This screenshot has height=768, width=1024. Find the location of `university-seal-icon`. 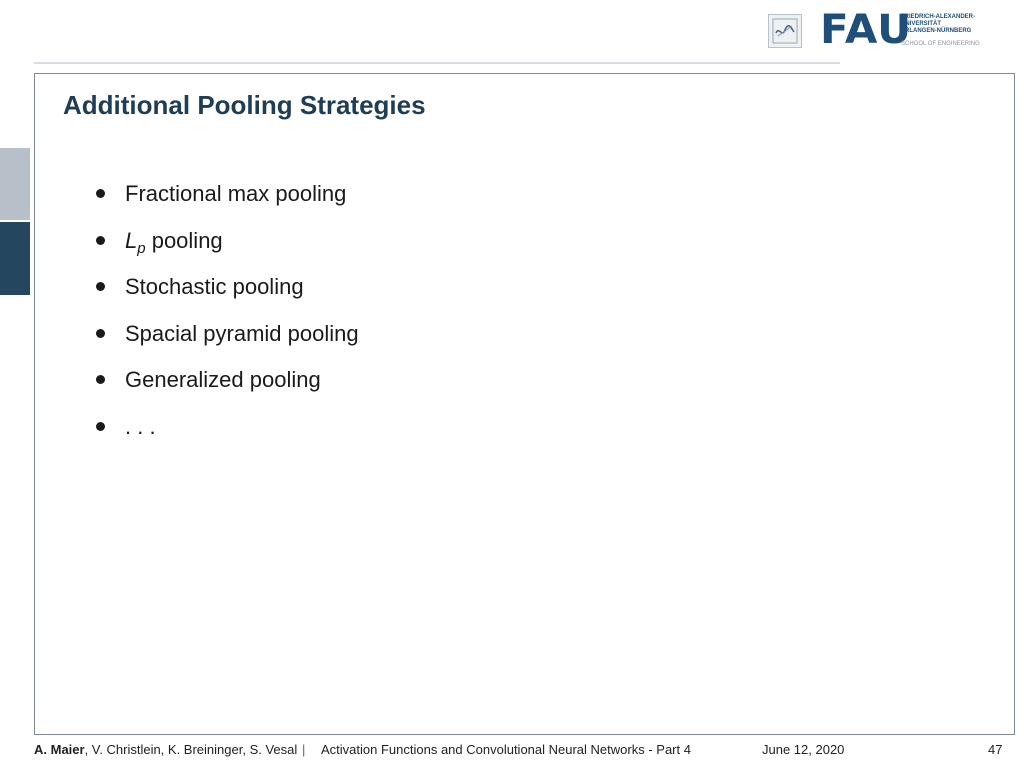

university-seal-icon is located at coordinates (785, 31).